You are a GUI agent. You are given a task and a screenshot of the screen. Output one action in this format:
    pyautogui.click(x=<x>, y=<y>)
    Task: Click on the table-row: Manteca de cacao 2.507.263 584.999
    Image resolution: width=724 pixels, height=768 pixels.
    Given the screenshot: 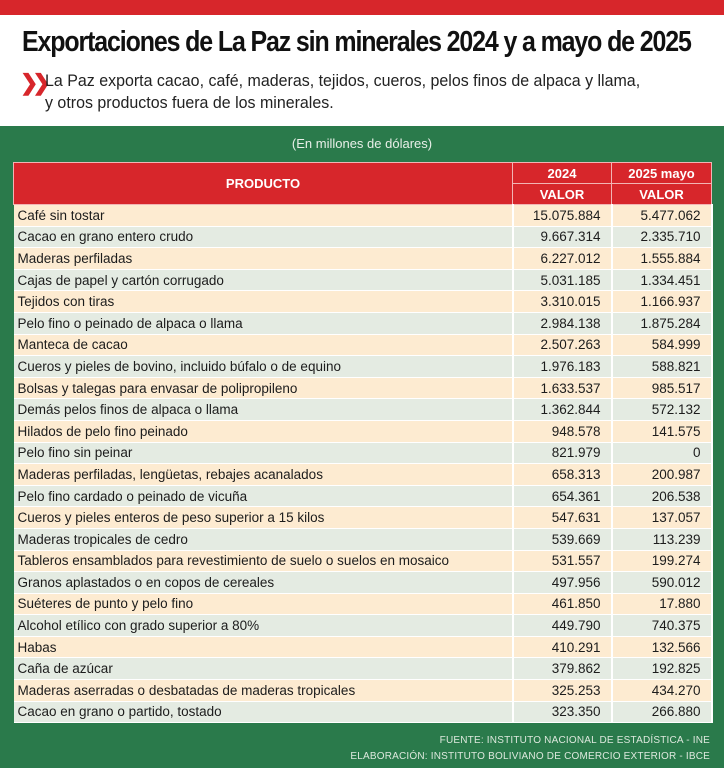 What is the action you would take?
    pyautogui.click(x=363, y=345)
    